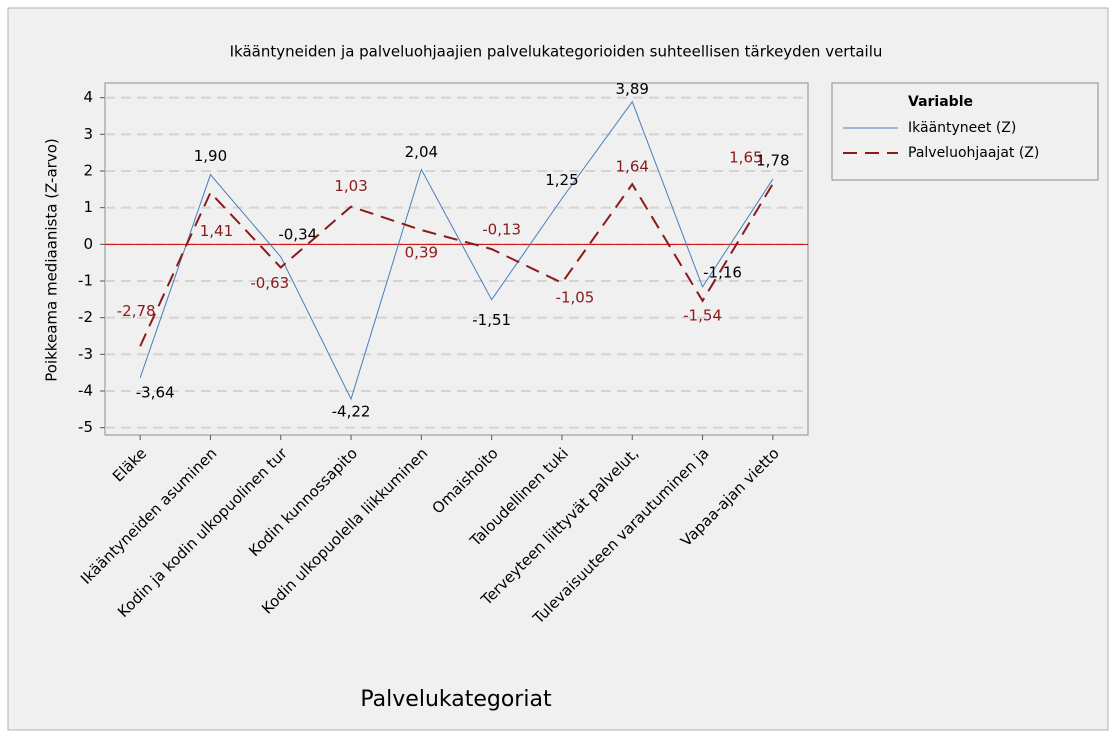  Describe the element at coordinates (561, 180) in the screenshot. I see `data-label: 1,25` at that location.